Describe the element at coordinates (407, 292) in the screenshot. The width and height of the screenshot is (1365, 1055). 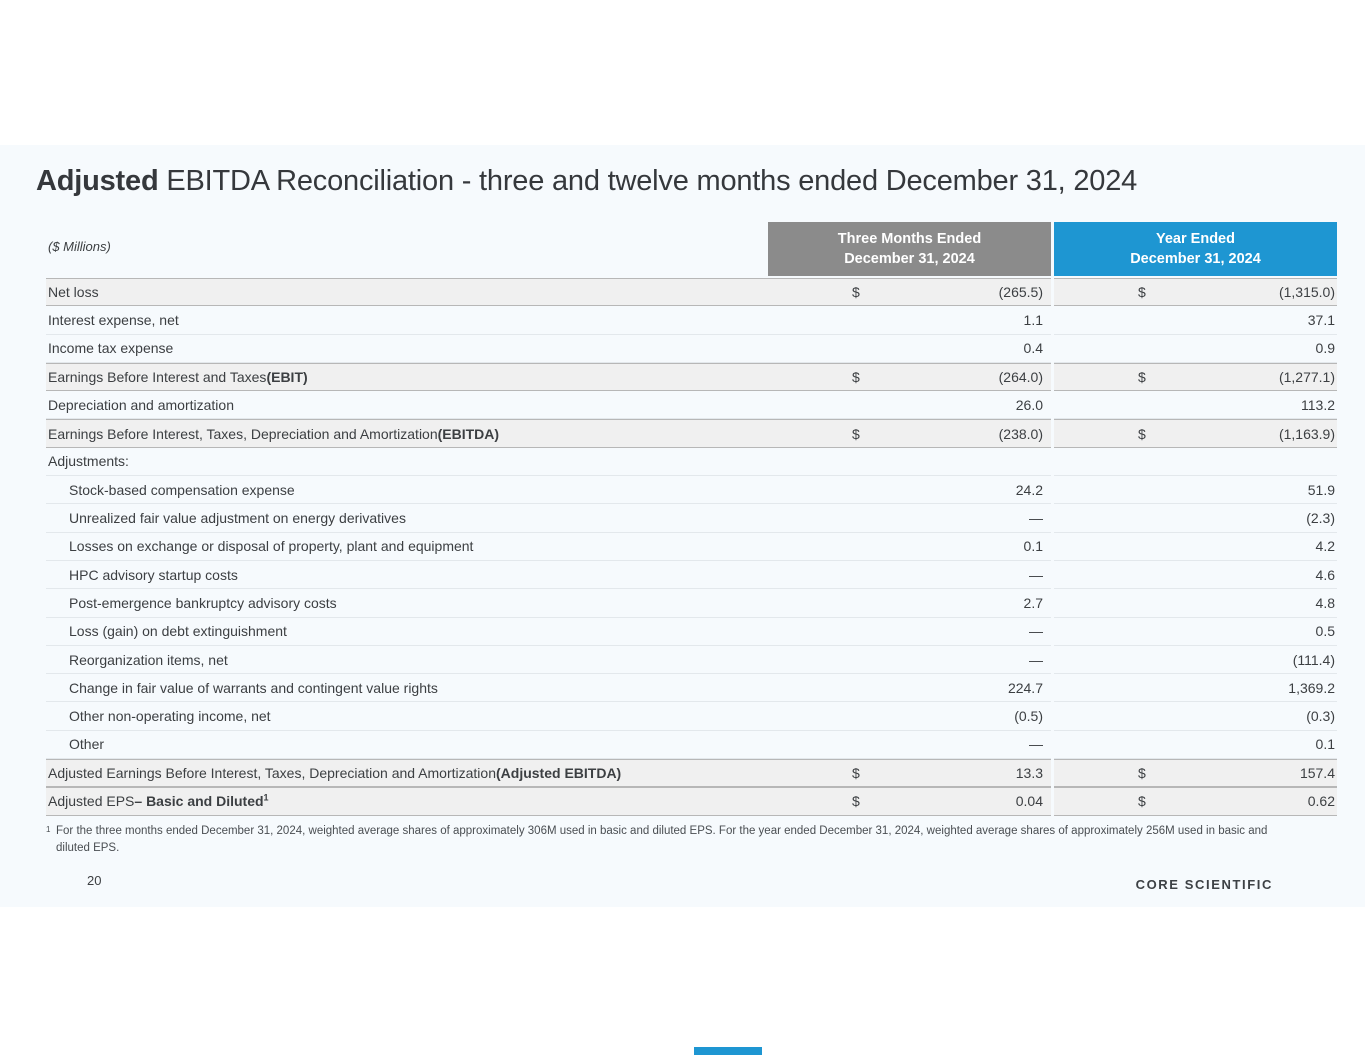
I see `row-label: Net loss` at that location.